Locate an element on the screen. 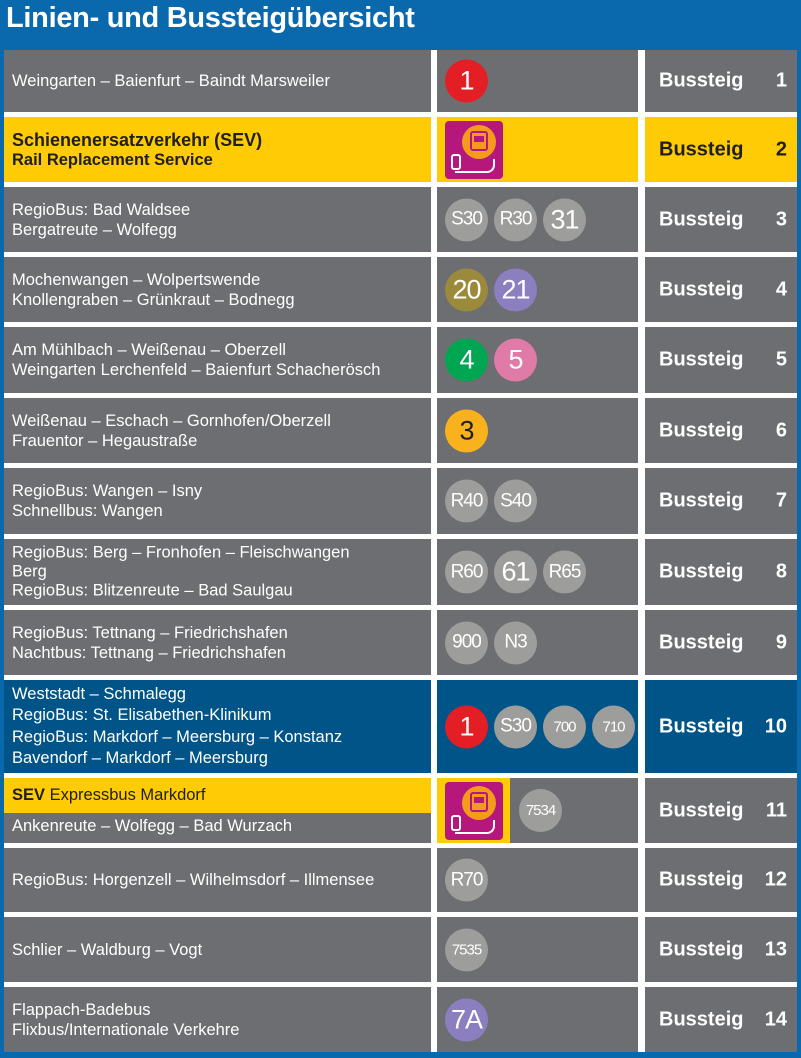  platform-number: 4 is located at coordinates (781, 289).